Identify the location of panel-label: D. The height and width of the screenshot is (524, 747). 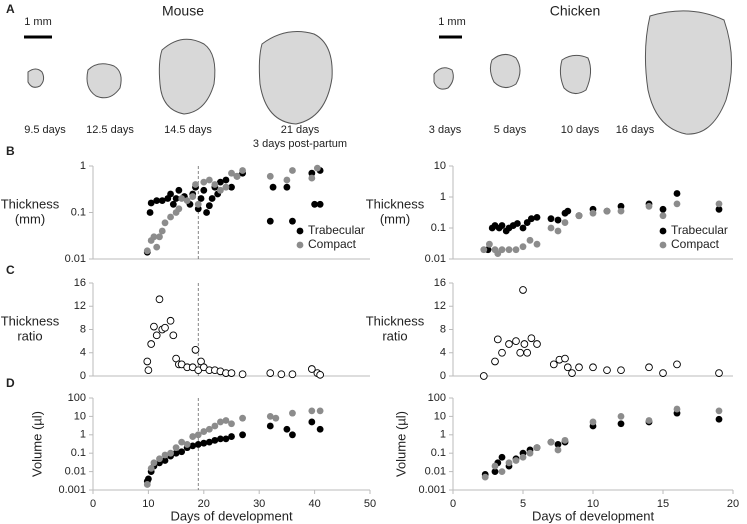
(10, 383).